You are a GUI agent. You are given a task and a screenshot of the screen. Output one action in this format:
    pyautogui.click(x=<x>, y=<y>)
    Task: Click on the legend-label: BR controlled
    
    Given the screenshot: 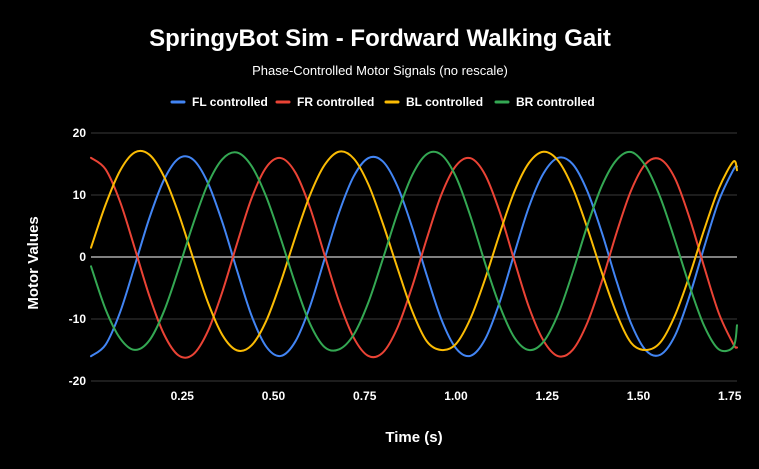 What is the action you would take?
    pyautogui.click(x=555, y=102)
    